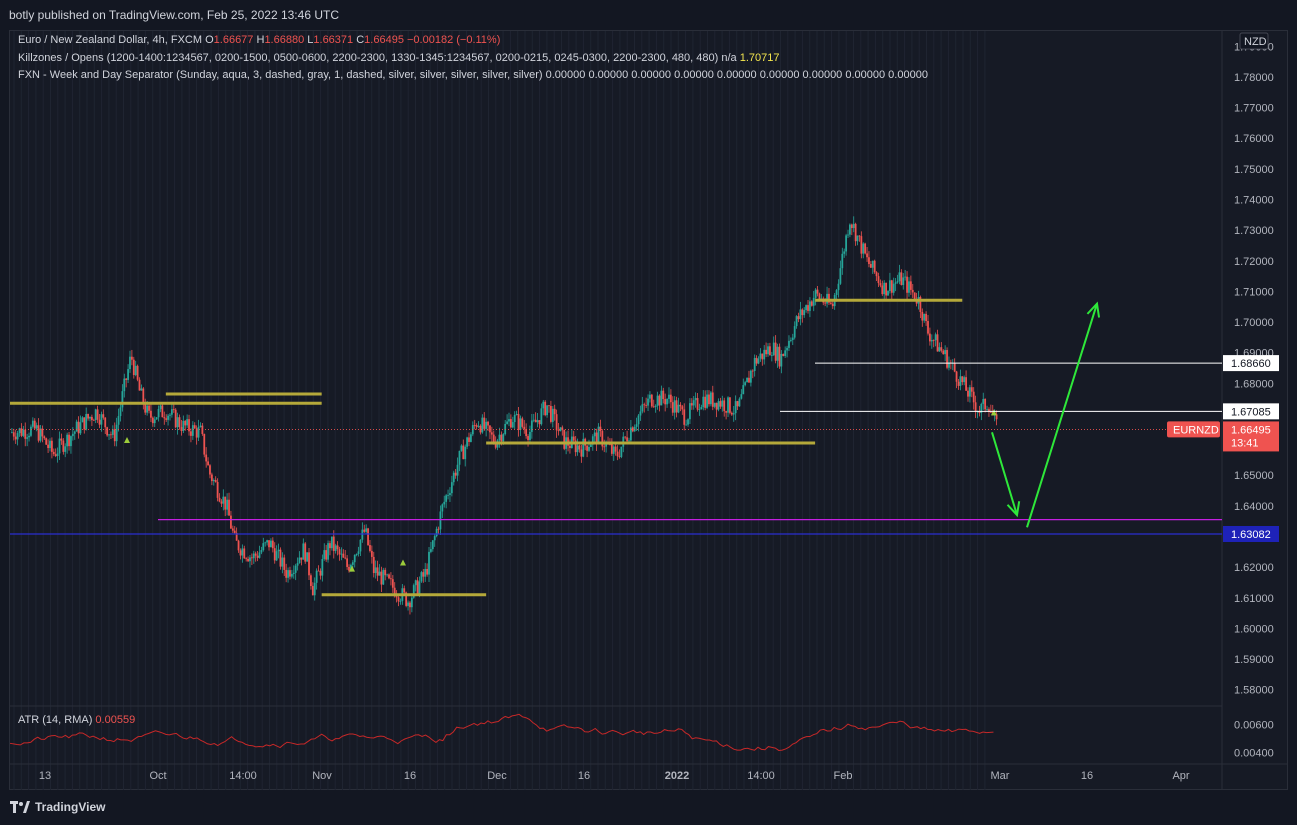 This screenshot has height=825, width=1297. I want to click on tradingview-logo: TradingView, so click(57, 807).